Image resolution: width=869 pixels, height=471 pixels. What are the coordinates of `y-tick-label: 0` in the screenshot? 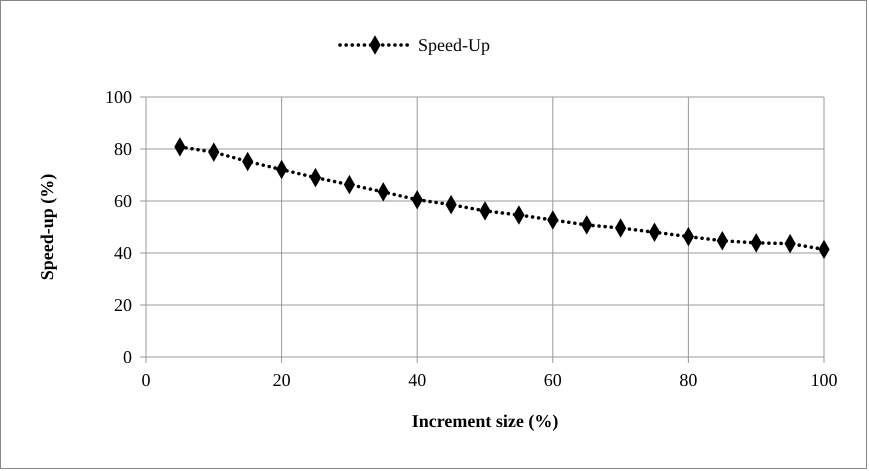 It's located at (127, 356).